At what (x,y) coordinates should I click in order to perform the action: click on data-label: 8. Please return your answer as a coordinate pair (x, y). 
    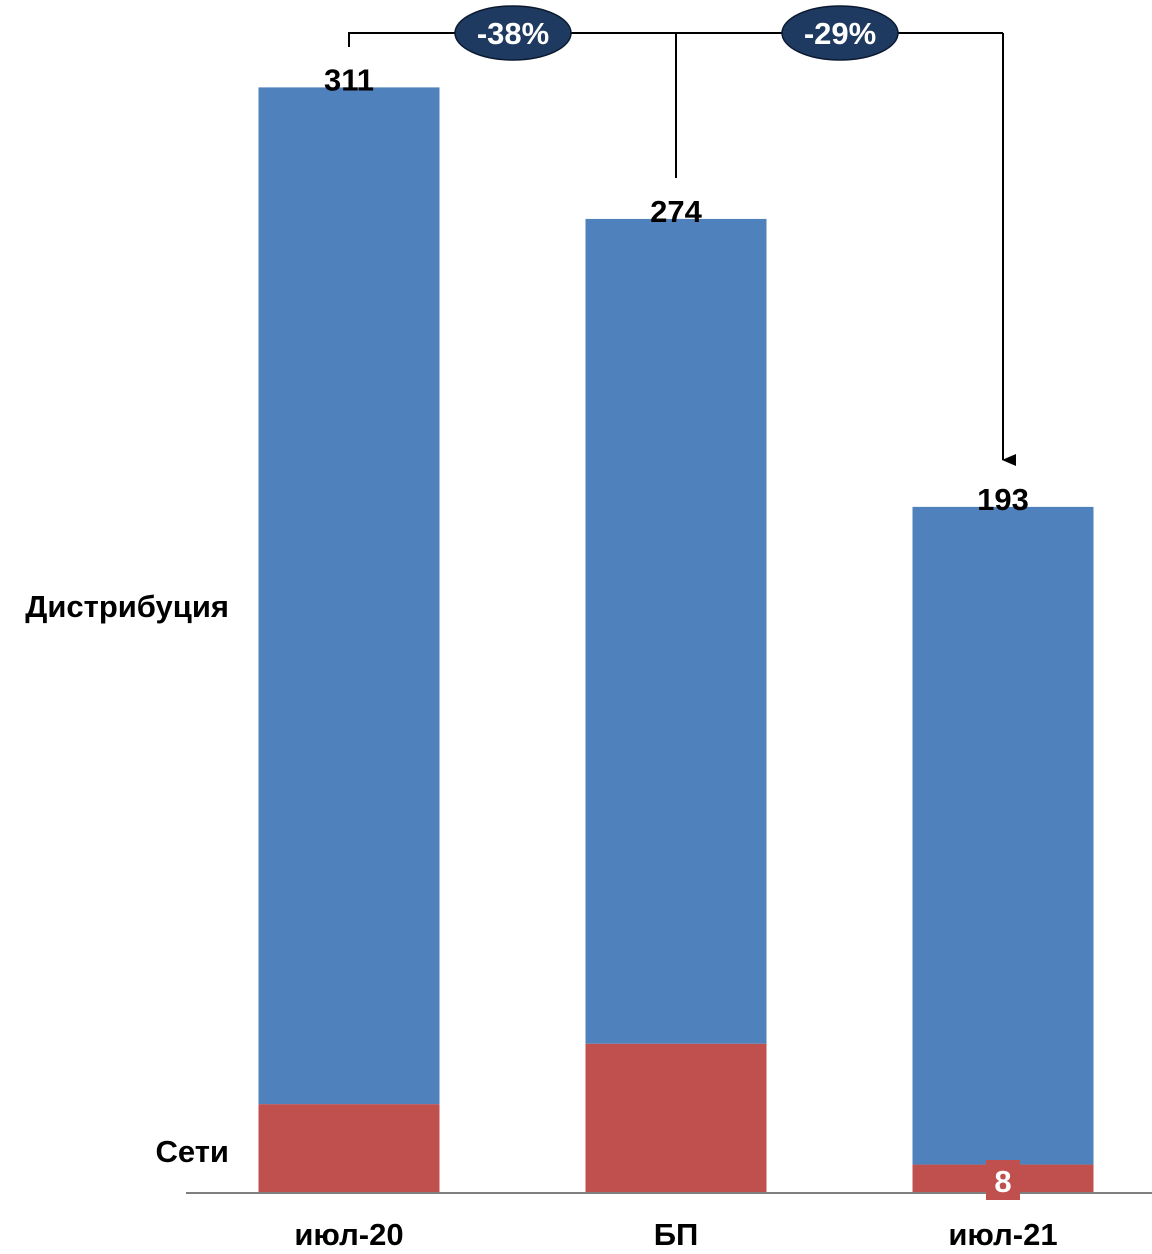
    Looking at the image, I should click on (1002, 1181).